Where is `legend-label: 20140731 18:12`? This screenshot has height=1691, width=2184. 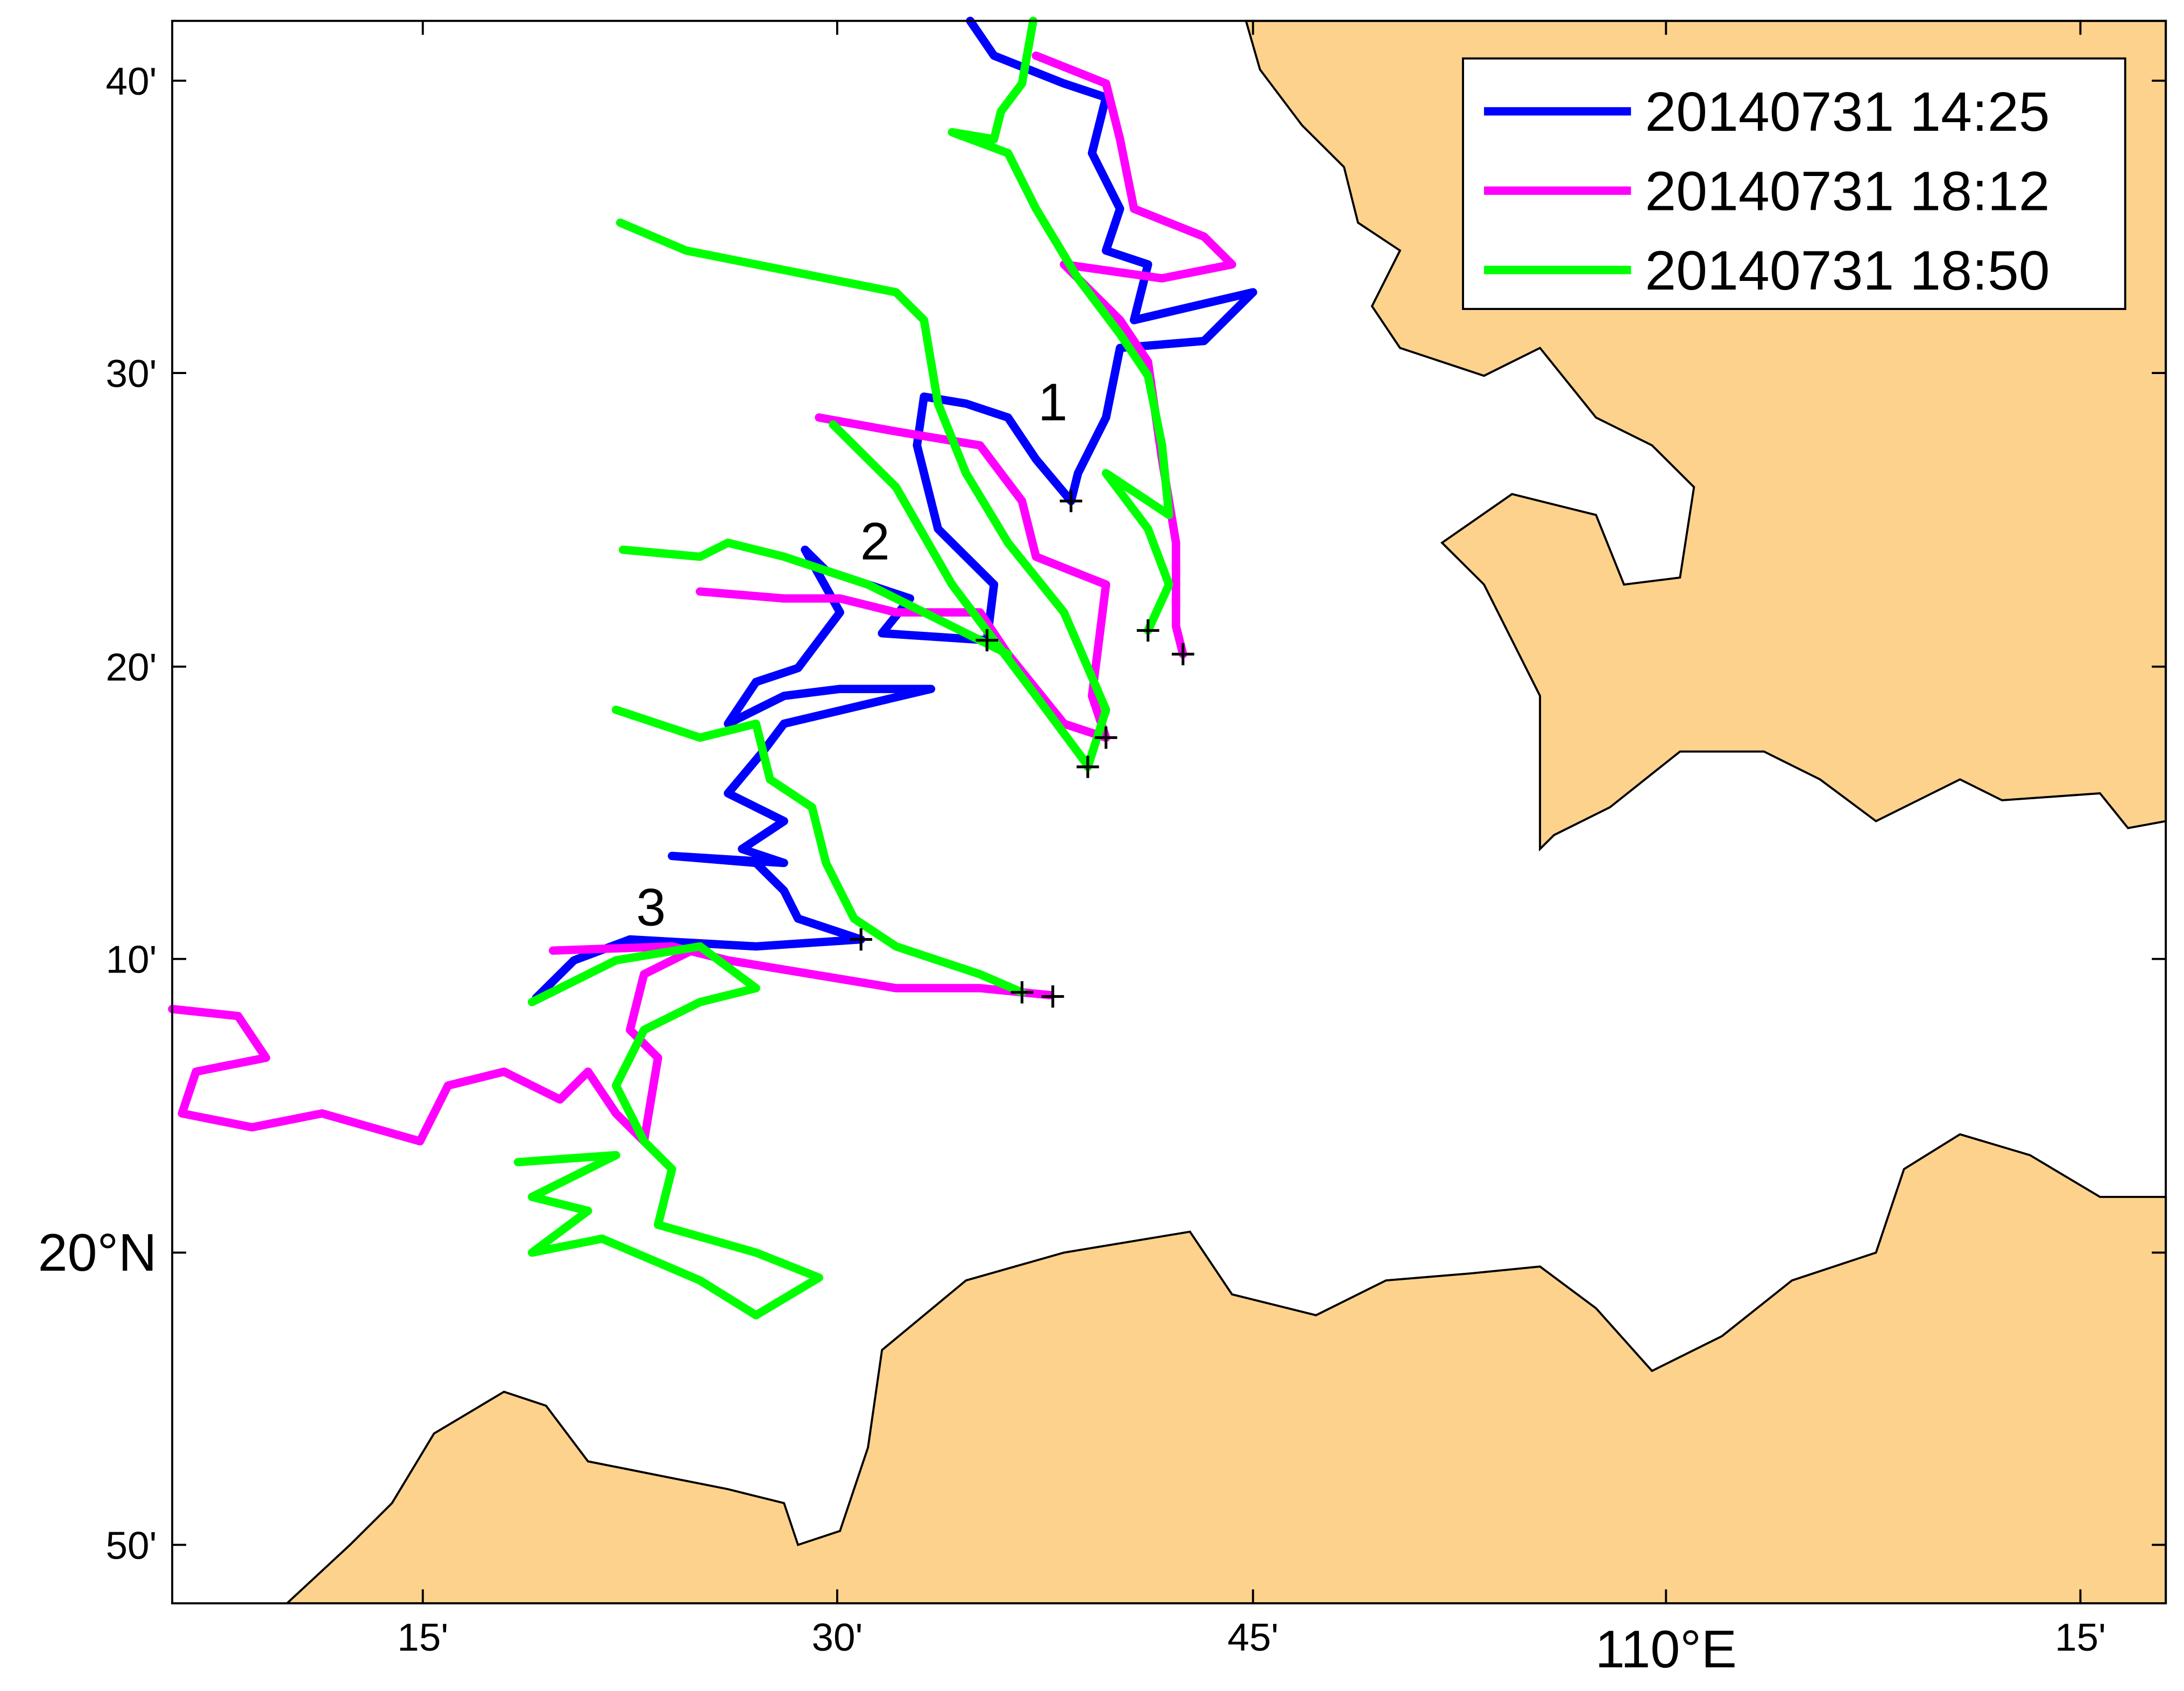
legend-label: 20140731 18:12 is located at coordinates (1847, 191).